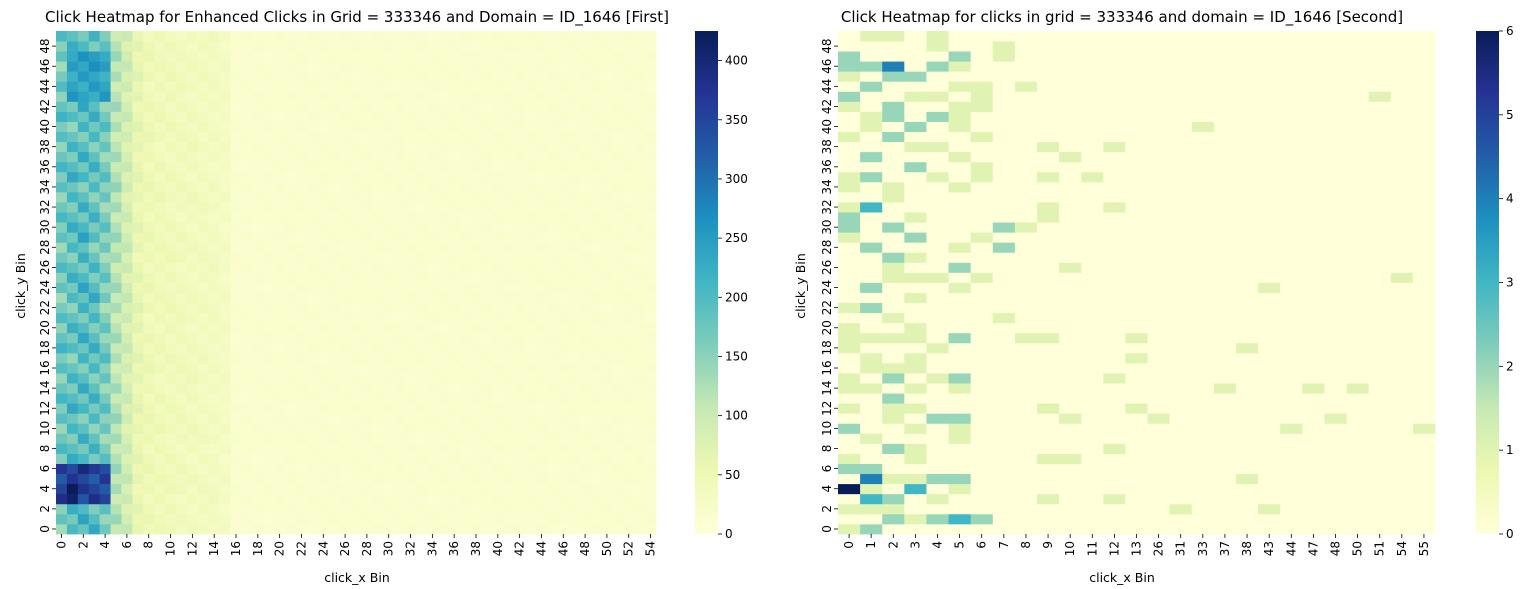 The image size is (1526, 589). Describe the element at coordinates (45, 408) in the screenshot. I see `y-tick-label: 12` at that location.